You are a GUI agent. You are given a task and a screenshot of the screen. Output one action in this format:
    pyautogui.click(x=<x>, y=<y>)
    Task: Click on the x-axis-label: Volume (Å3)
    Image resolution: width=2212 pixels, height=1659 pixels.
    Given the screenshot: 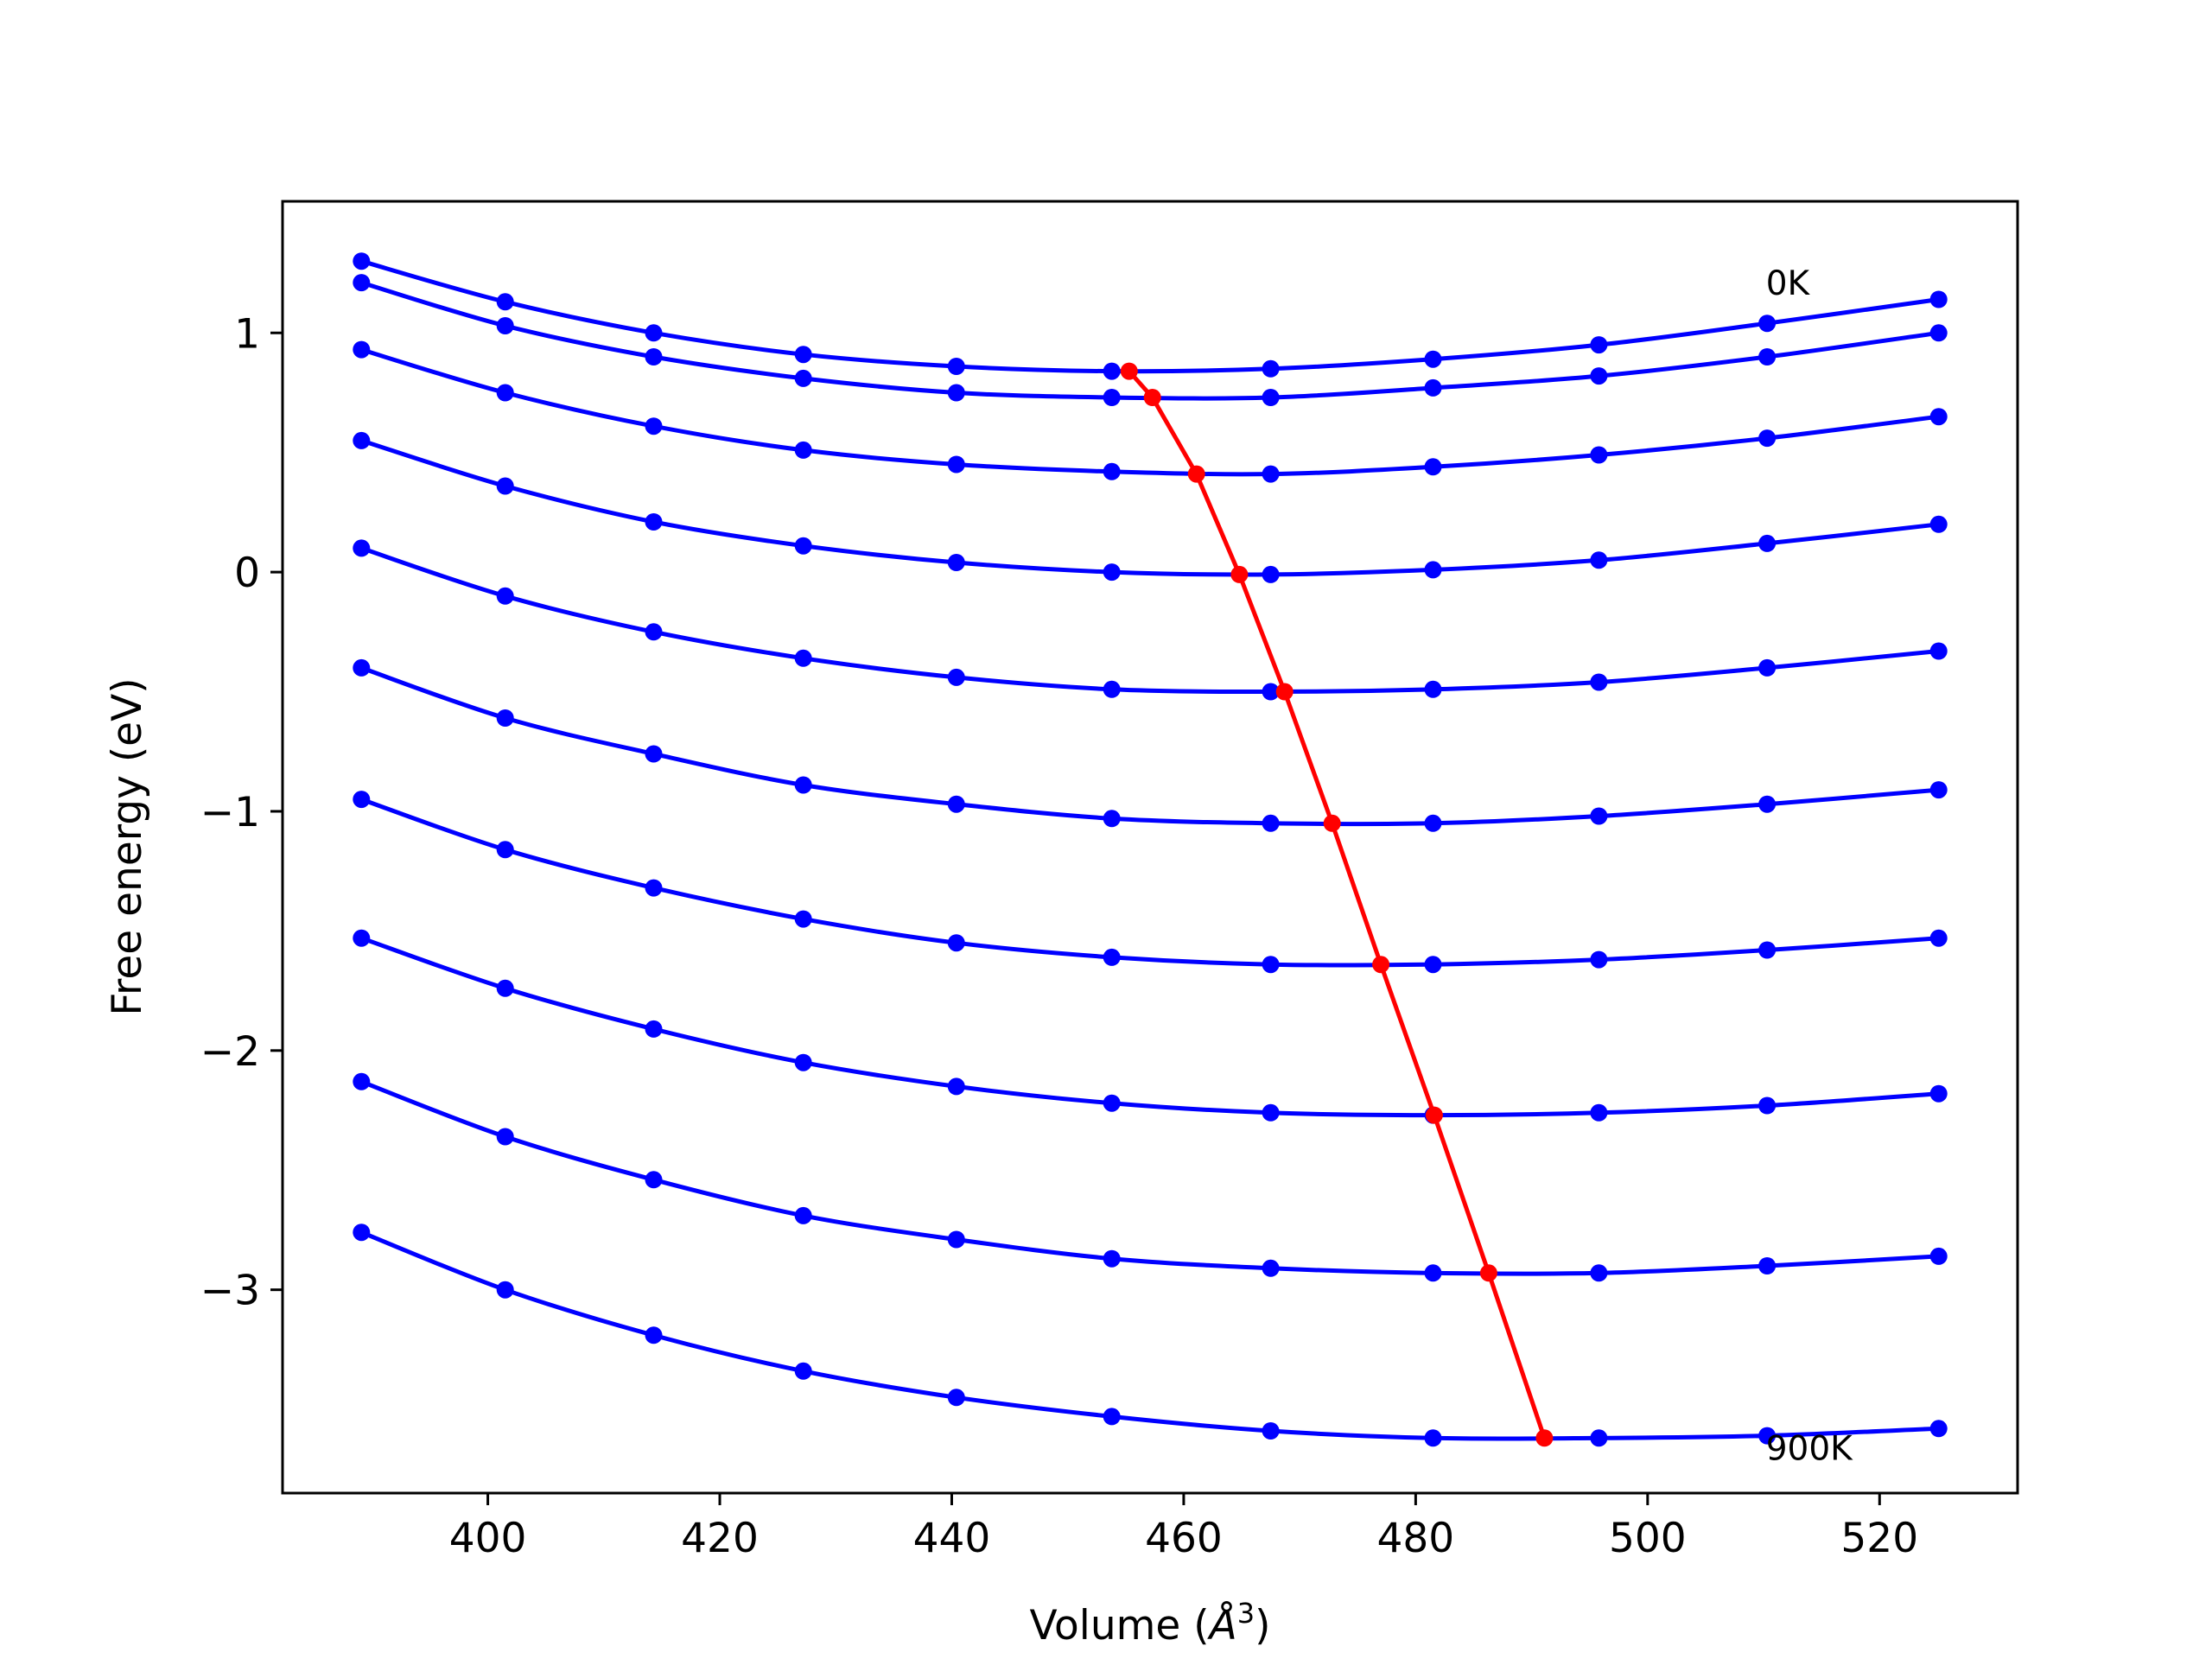 What is the action you would take?
    pyautogui.click(x=1150, y=1623)
    